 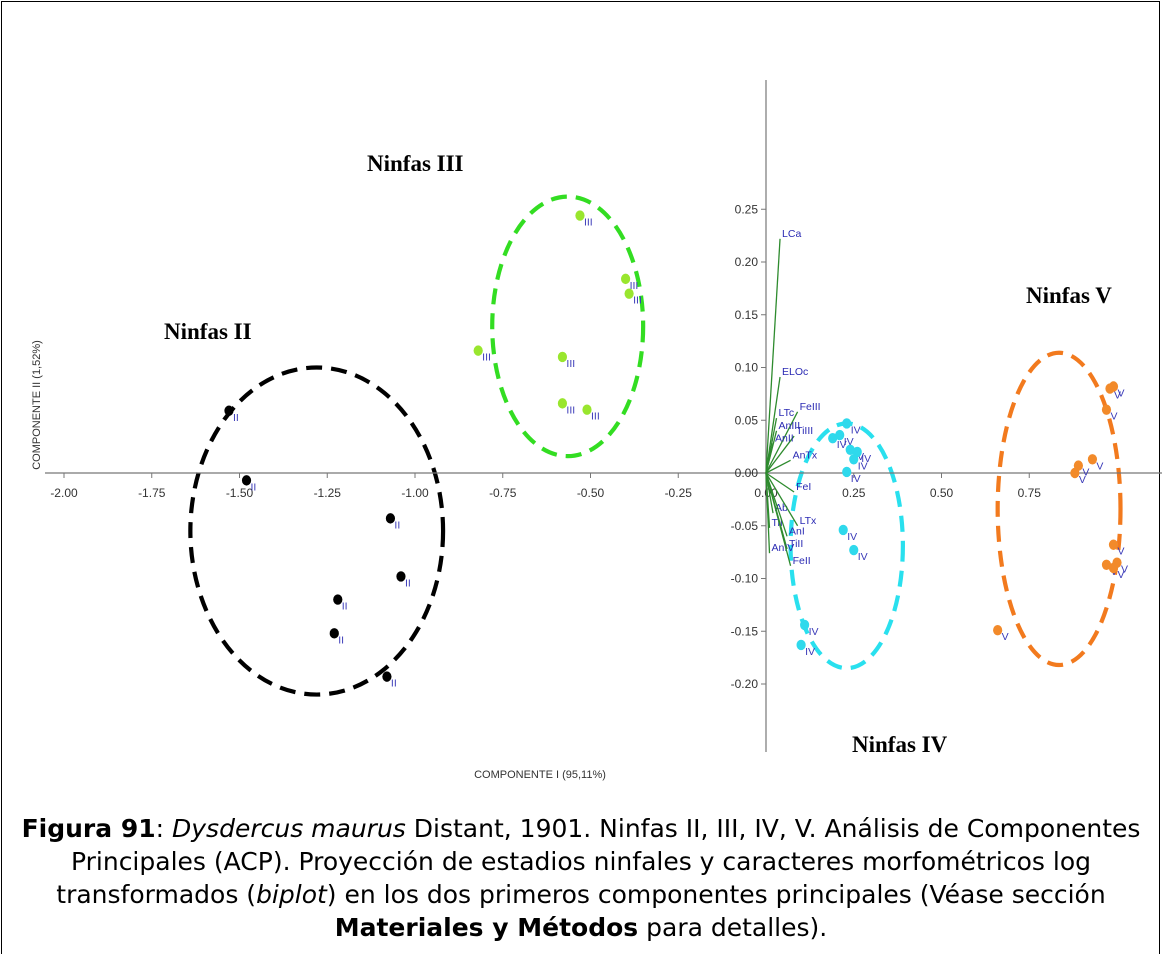 What do you see at coordinates (208, 331) in the screenshot?
I see `group-label-ninfas-ii: Ninfas II` at bounding box center [208, 331].